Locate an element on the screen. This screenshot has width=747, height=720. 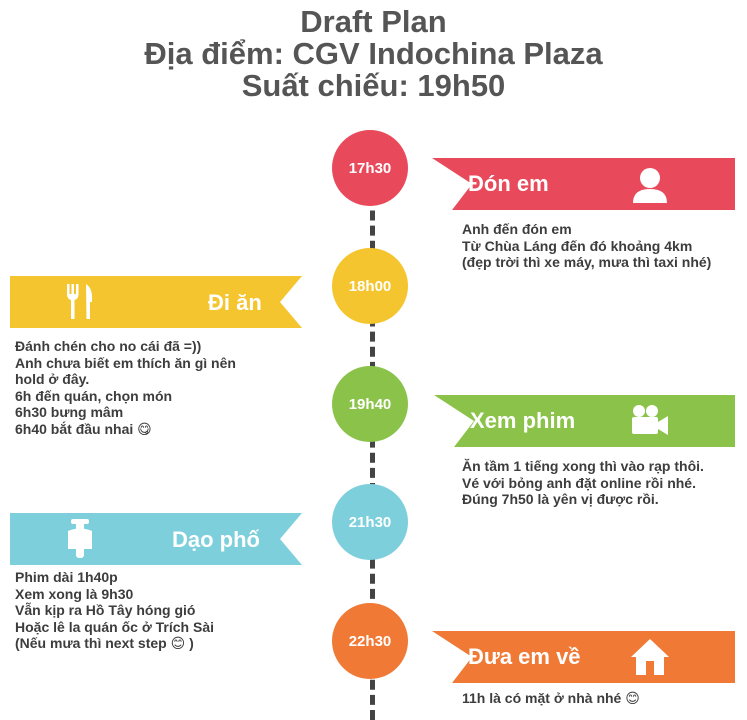
time-dot-3: 19h40 is located at coordinates (370, 404).